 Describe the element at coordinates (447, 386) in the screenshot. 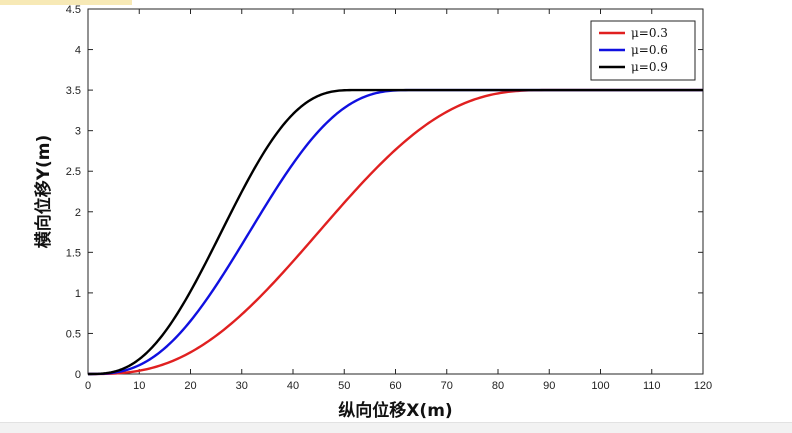

I see `x-tick-label: 70` at that location.